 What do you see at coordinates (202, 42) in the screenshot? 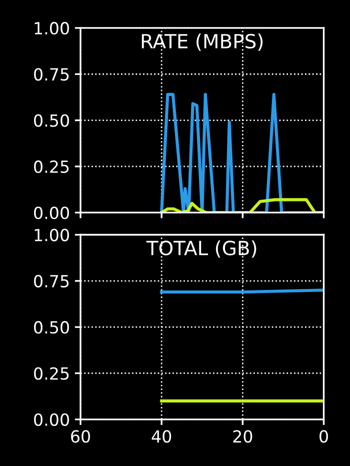
I see `chart-title: RATE (MBPS)` at bounding box center [202, 42].